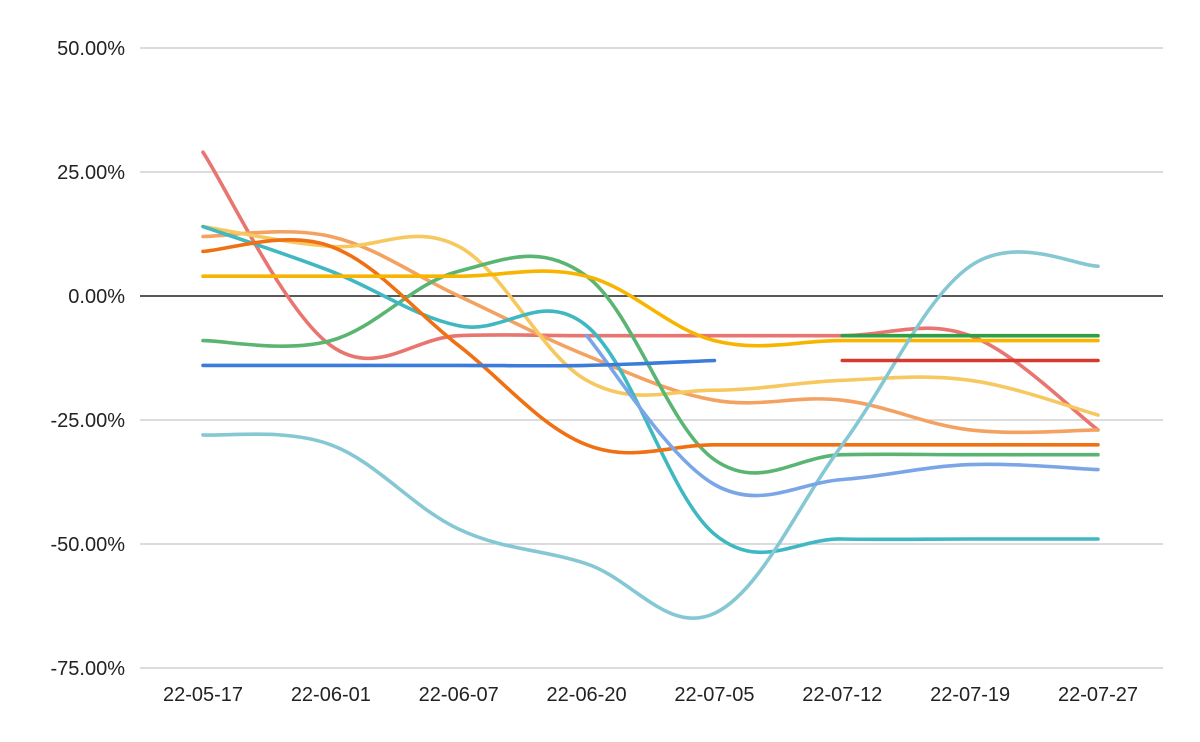 This screenshot has height=742, width=1200. Describe the element at coordinates (91, 49) in the screenshot. I see `y-tick-label: 50.00%` at that location.